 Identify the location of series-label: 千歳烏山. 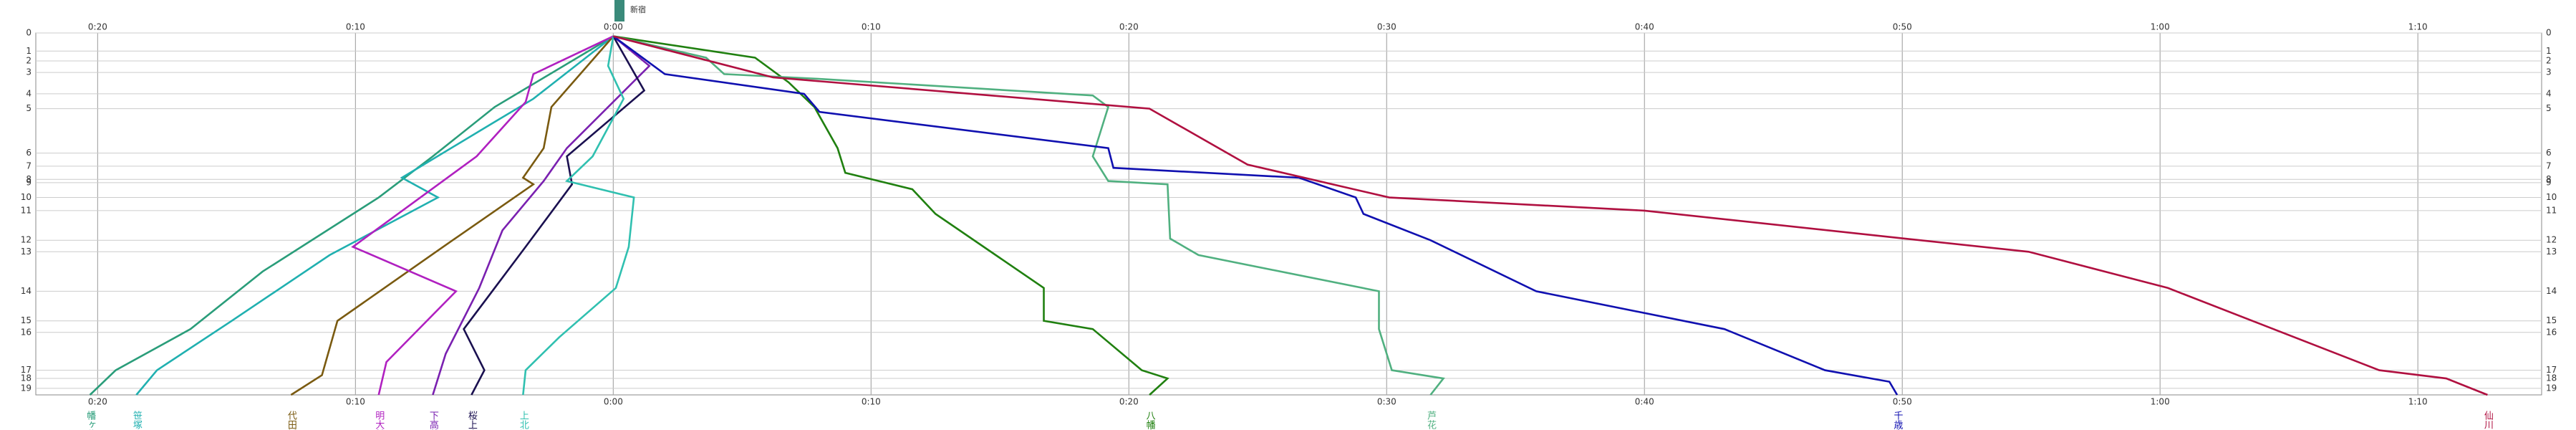
(1898, 421).